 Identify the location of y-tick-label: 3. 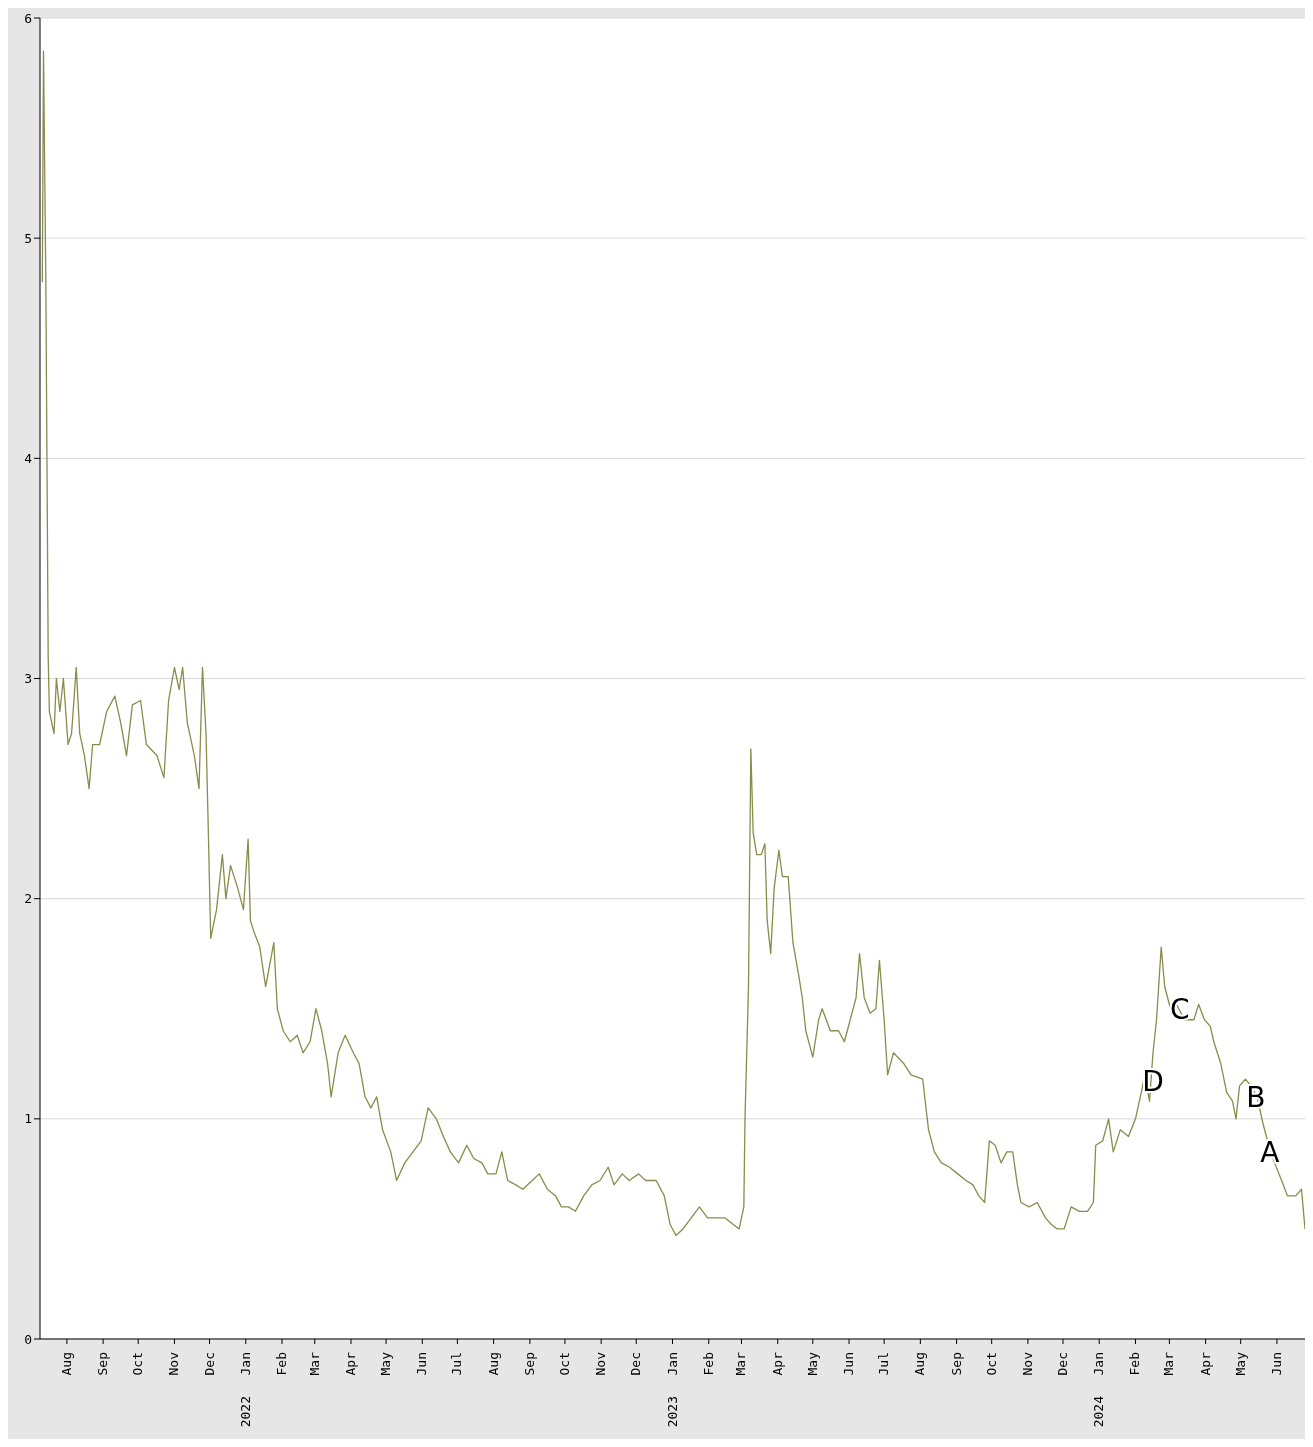
(28, 679).